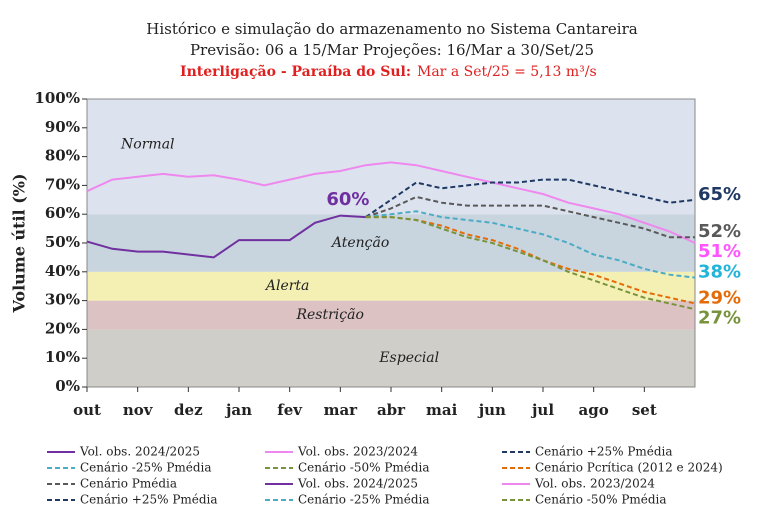 The height and width of the screenshot is (509, 768). Describe the element at coordinates (128, 484) in the screenshot. I see `legend-label: Cenário Pmédia` at that location.